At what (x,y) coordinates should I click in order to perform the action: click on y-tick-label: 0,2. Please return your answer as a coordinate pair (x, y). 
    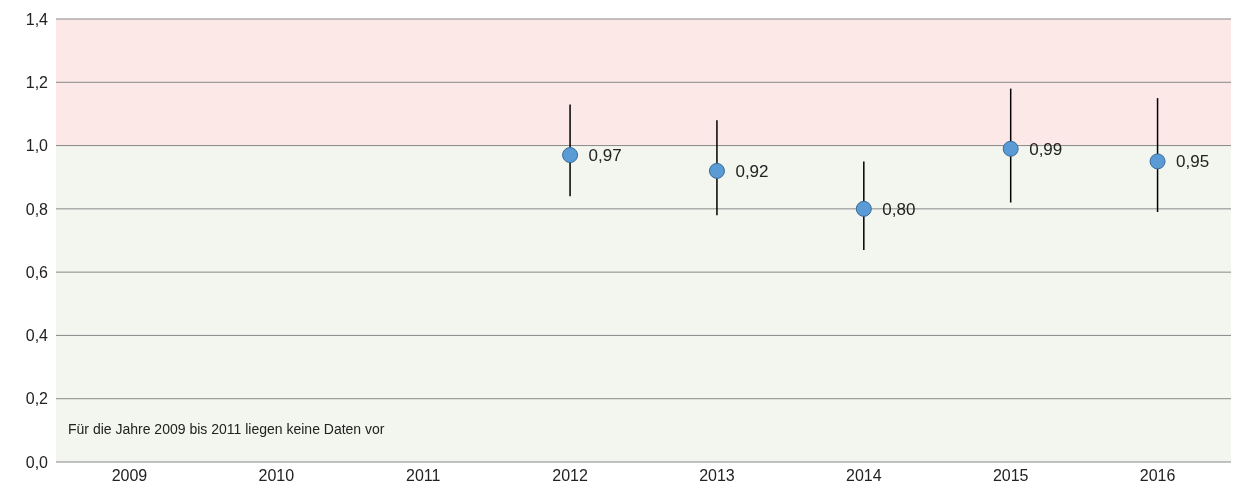
    Looking at the image, I should click on (37, 399).